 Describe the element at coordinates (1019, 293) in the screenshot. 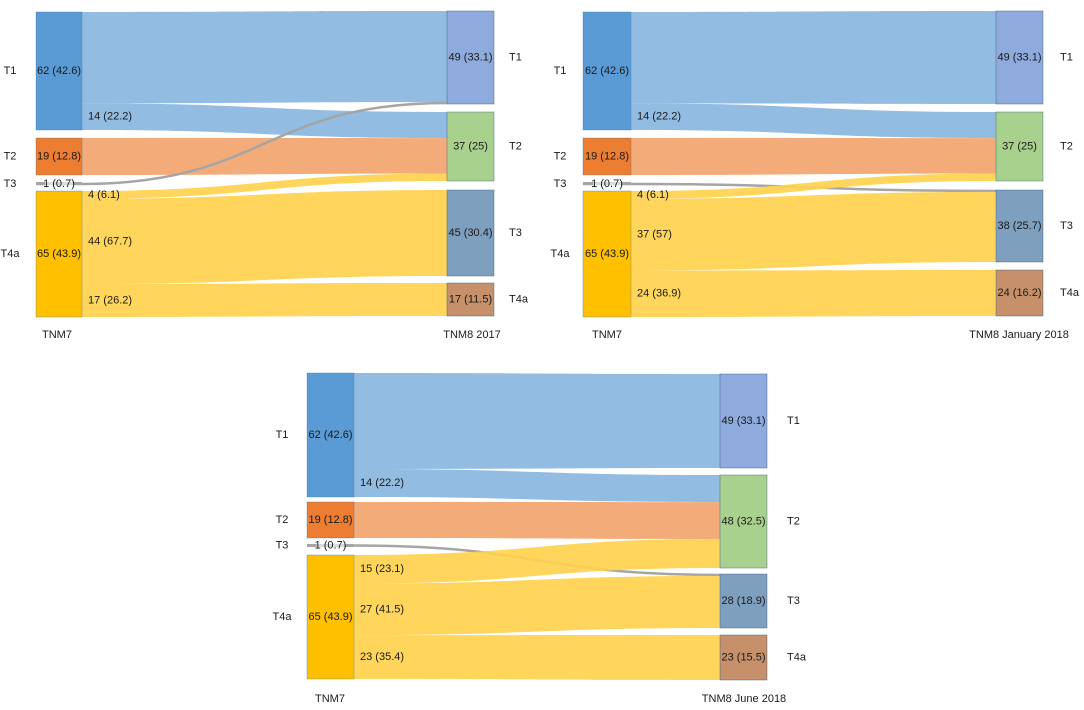

I see `target-node-value-t4a: 24 (16.2)` at that location.